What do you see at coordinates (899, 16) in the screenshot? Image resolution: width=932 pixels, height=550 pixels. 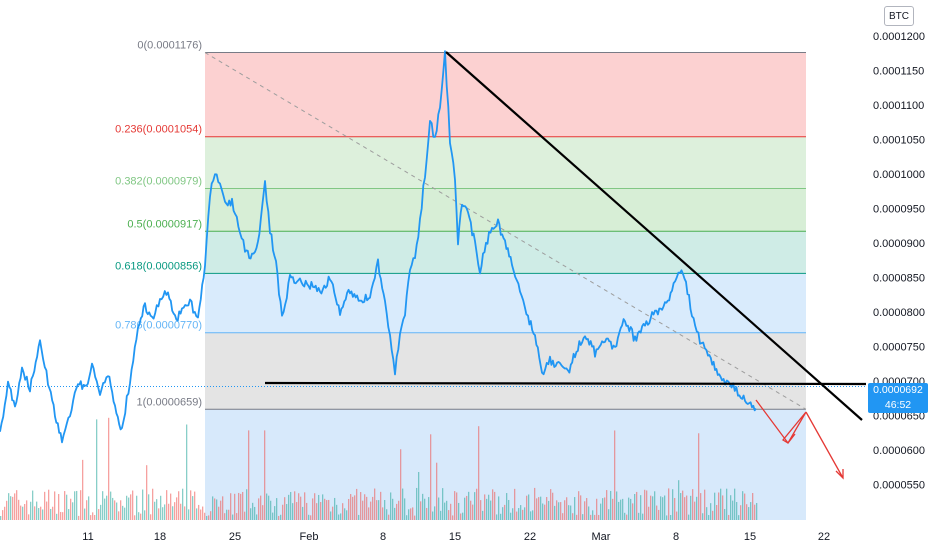 I see `currency-button: BTC` at bounding box center [899, 16].